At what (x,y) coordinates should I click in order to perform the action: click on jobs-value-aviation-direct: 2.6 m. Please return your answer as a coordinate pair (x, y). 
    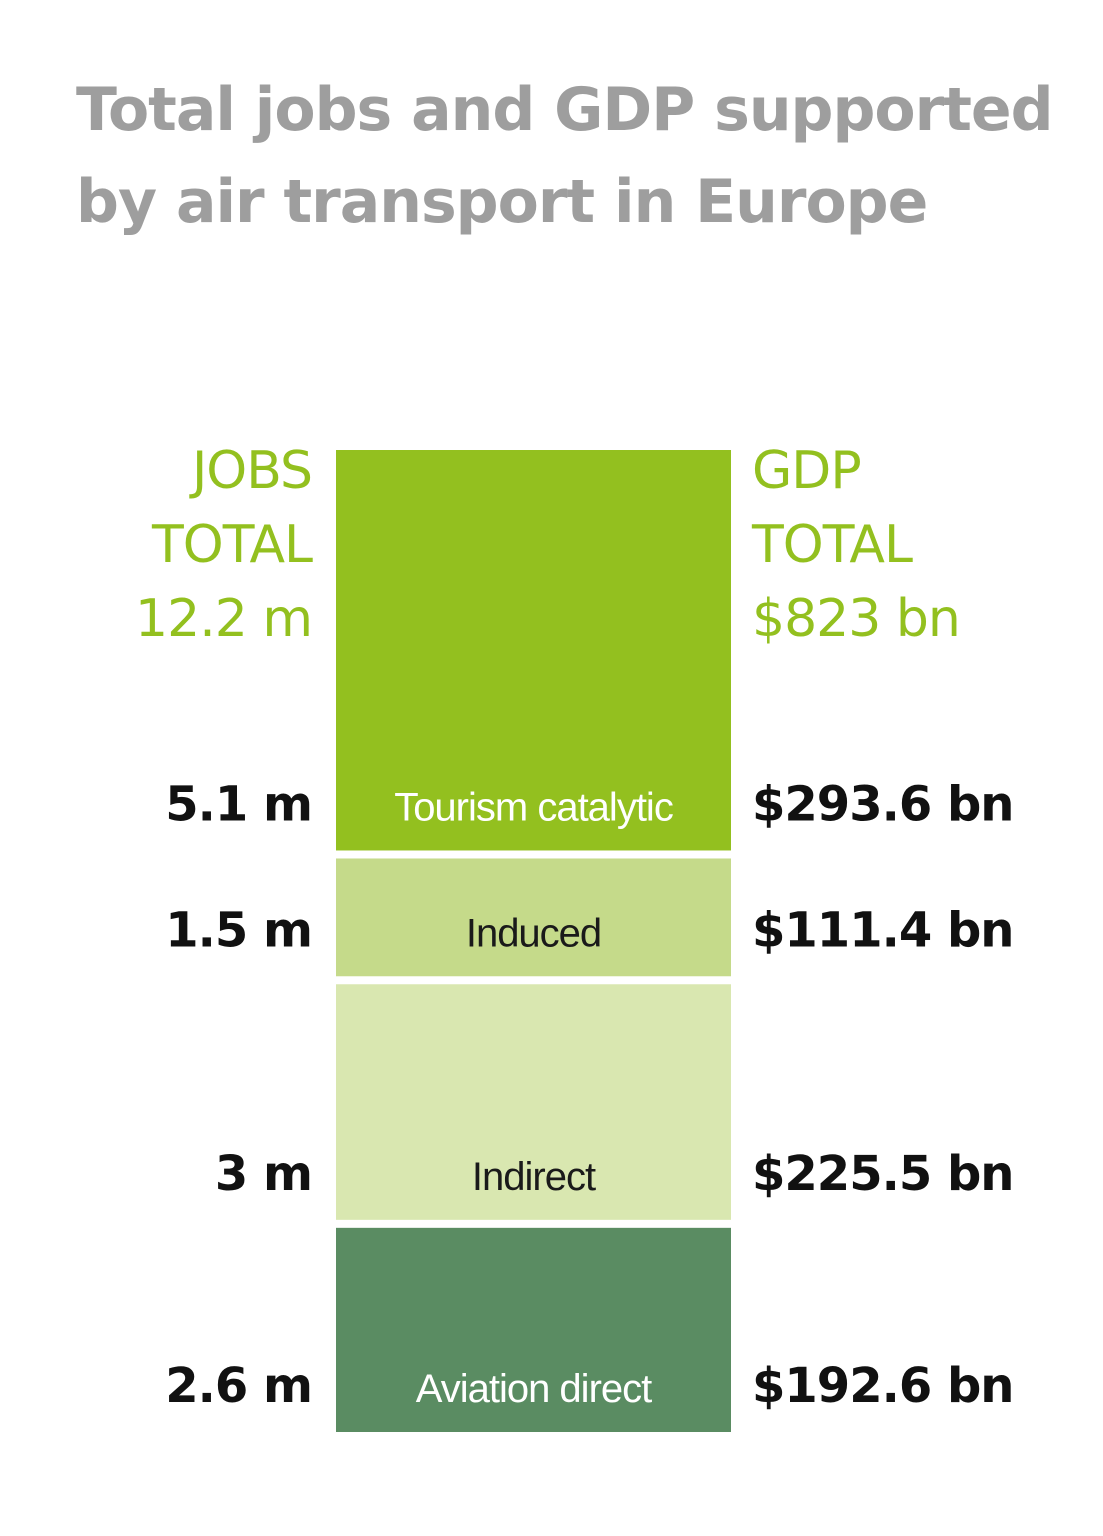
    Looking at the image, I should click on (238, 1386).